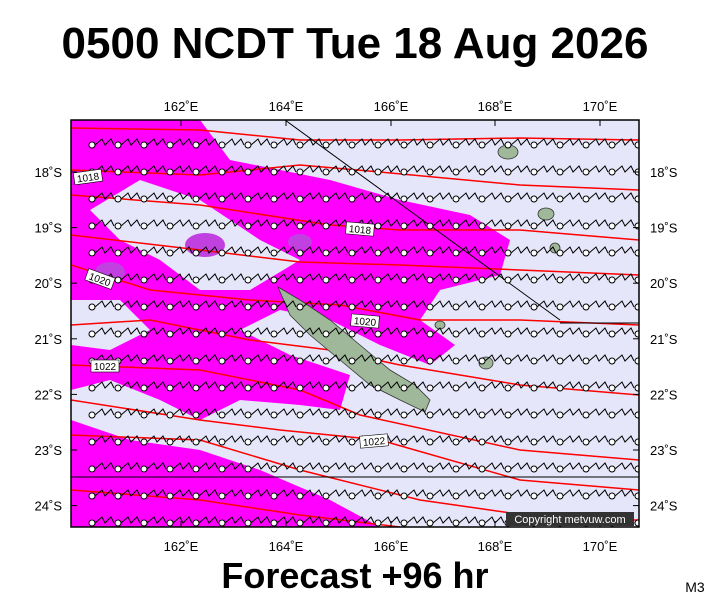 The height and width of the screenshot is (605, 711). I want to click on isobar-label-text: 1022, so click(105, 367).